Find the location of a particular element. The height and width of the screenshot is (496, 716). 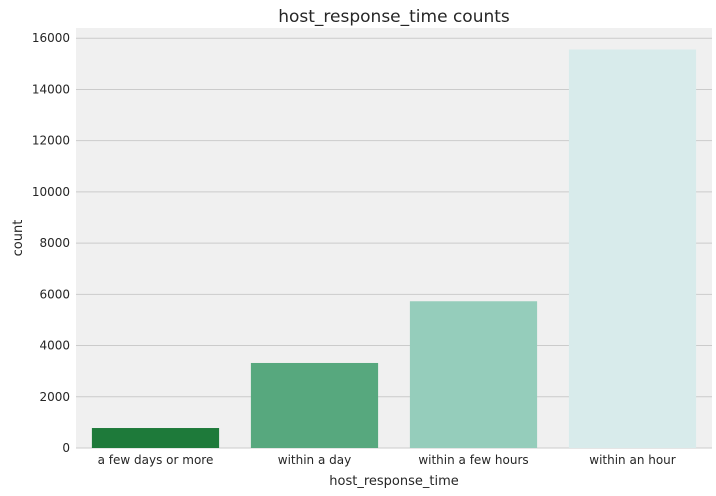

y-tick-label: 2000 is located at coordinates (54, 397).